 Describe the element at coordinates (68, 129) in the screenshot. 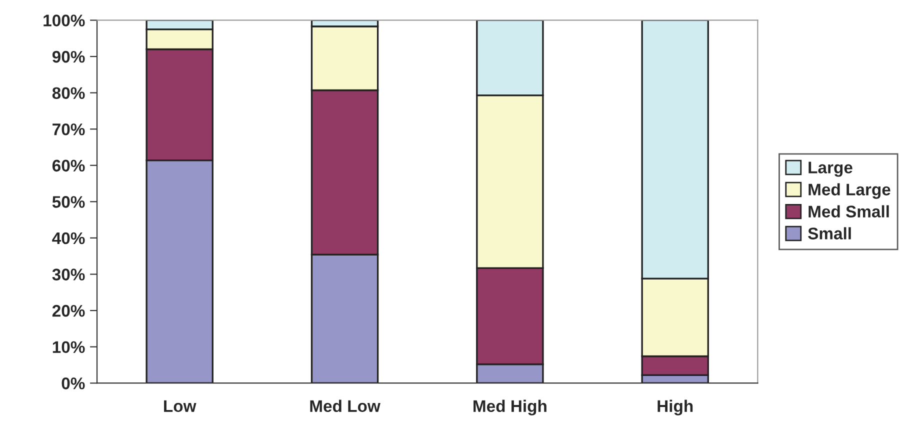

I see `y-tick-label: 70%` at that location.